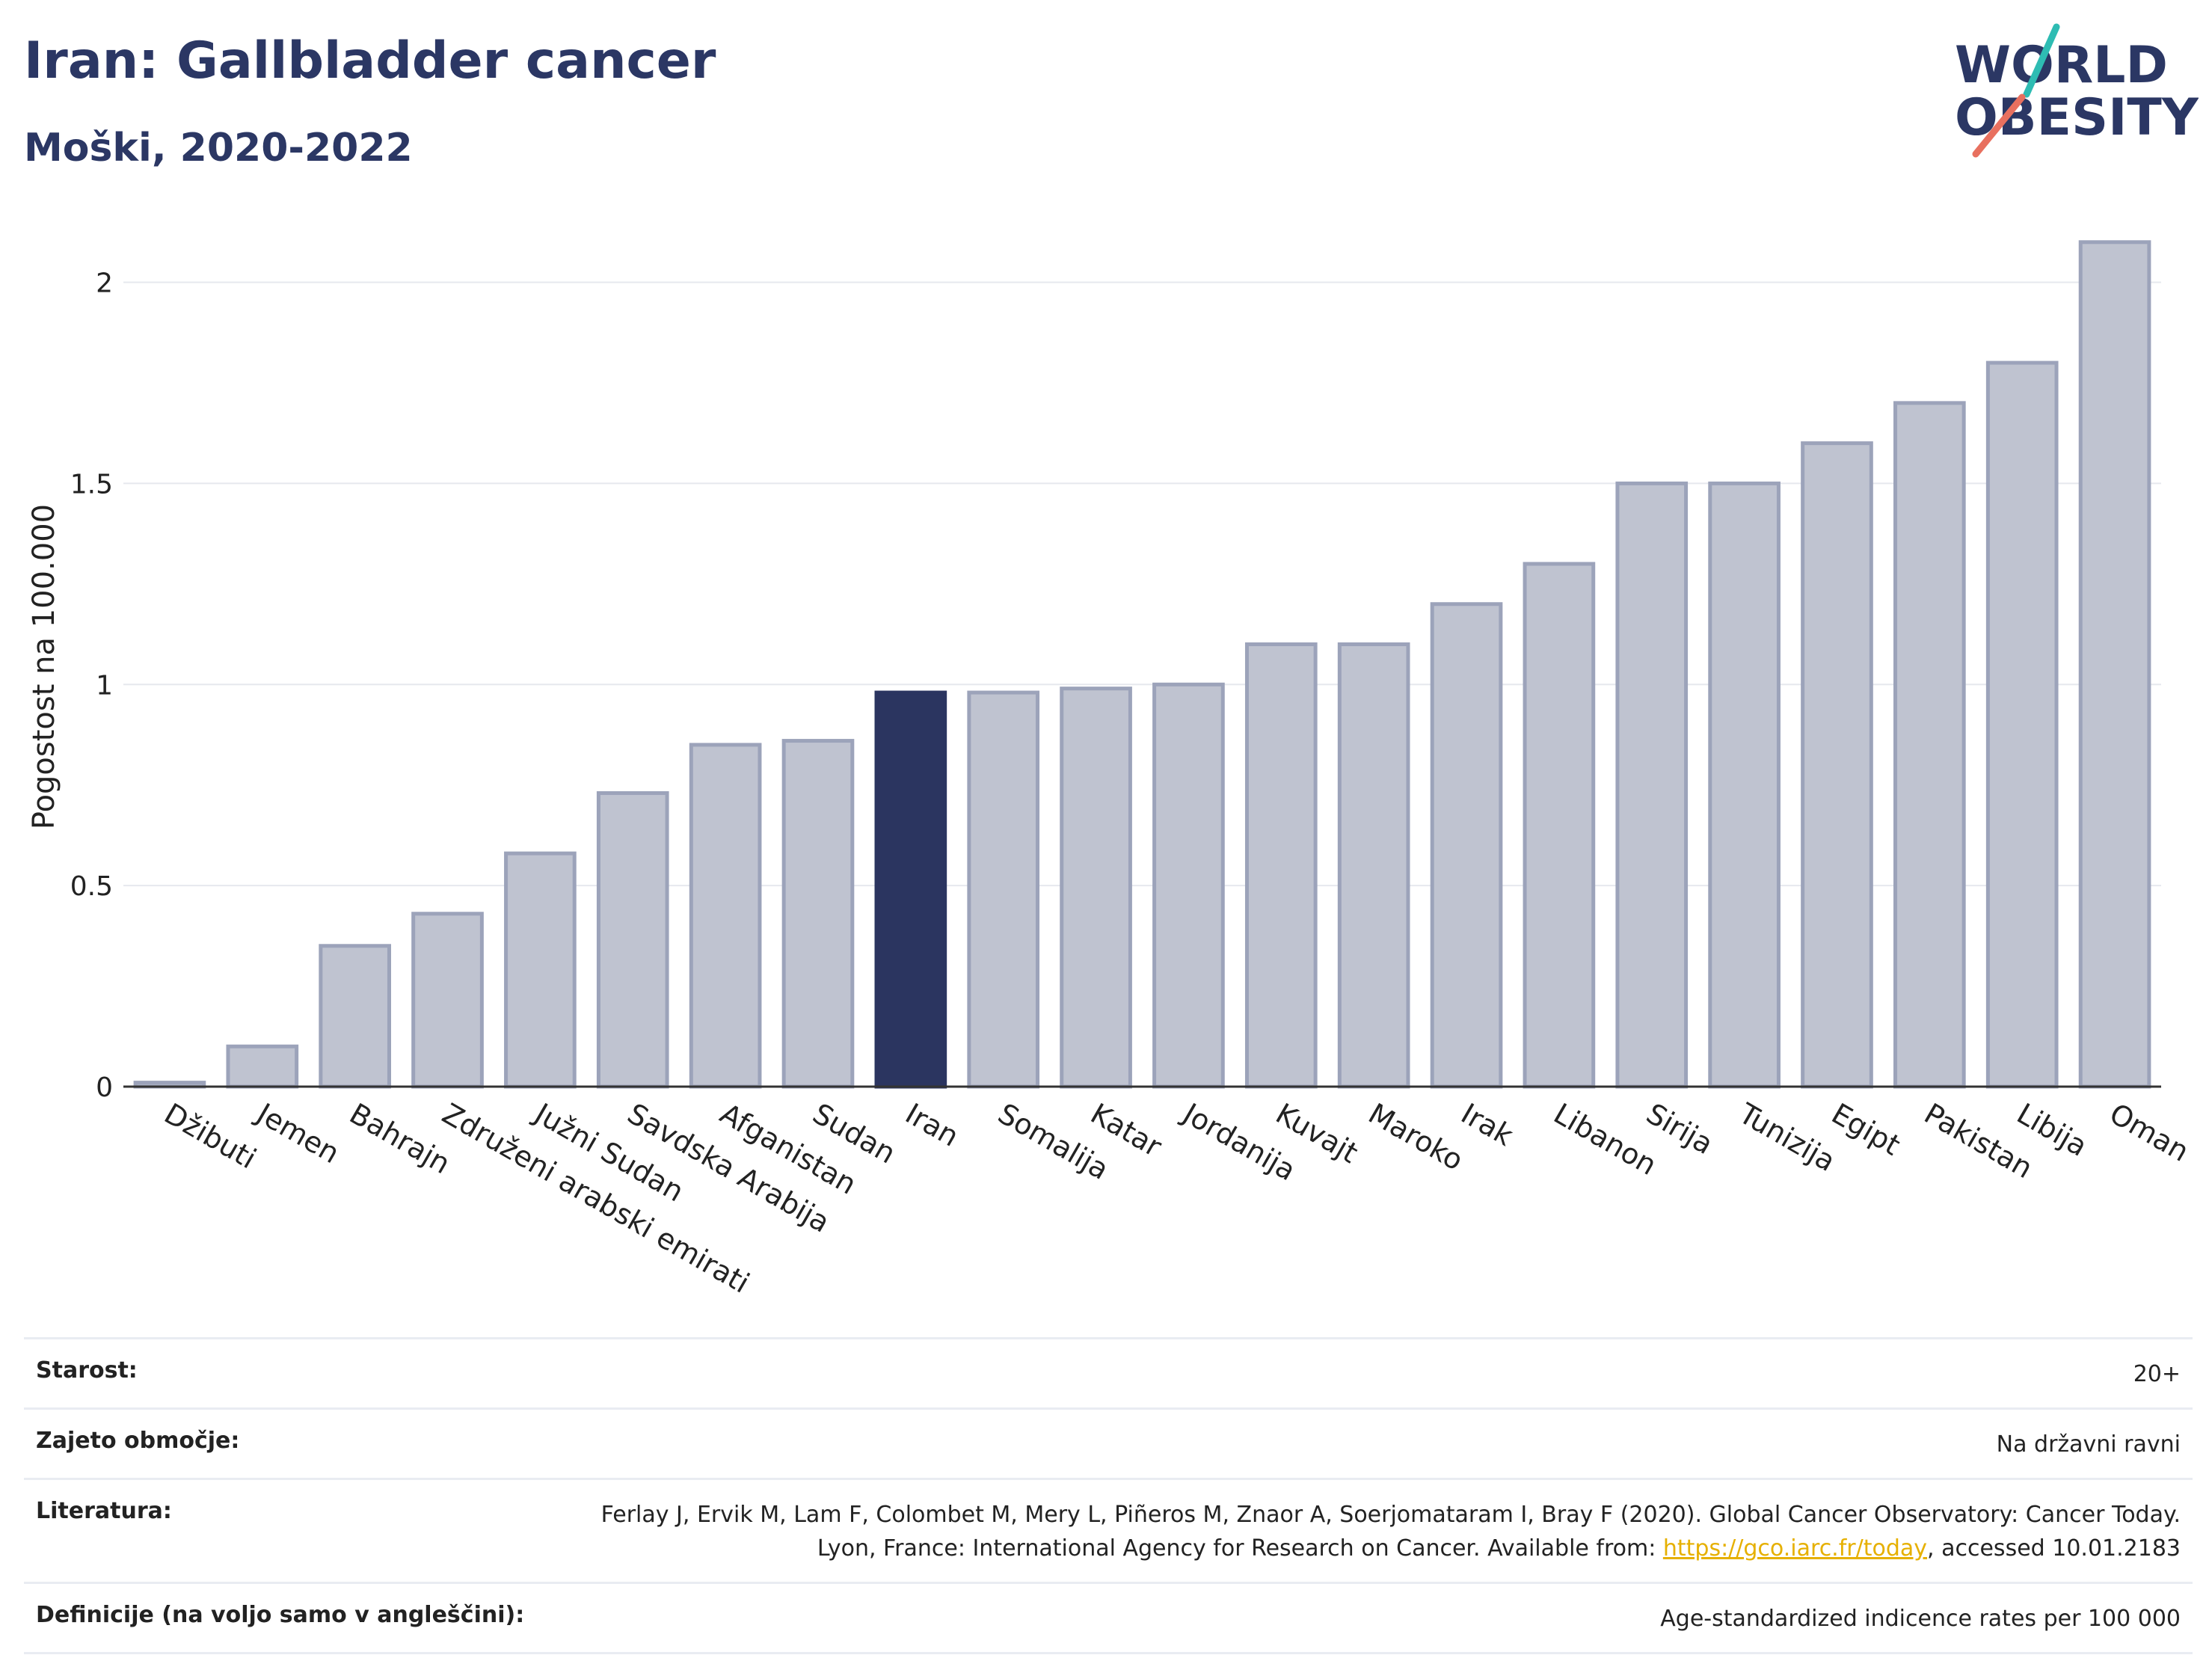  What do you see at coordinates (218, 148) in the screenshot?
I see `page-subtitle: Moški, 2020-2022` at bounding box center [218, 148].